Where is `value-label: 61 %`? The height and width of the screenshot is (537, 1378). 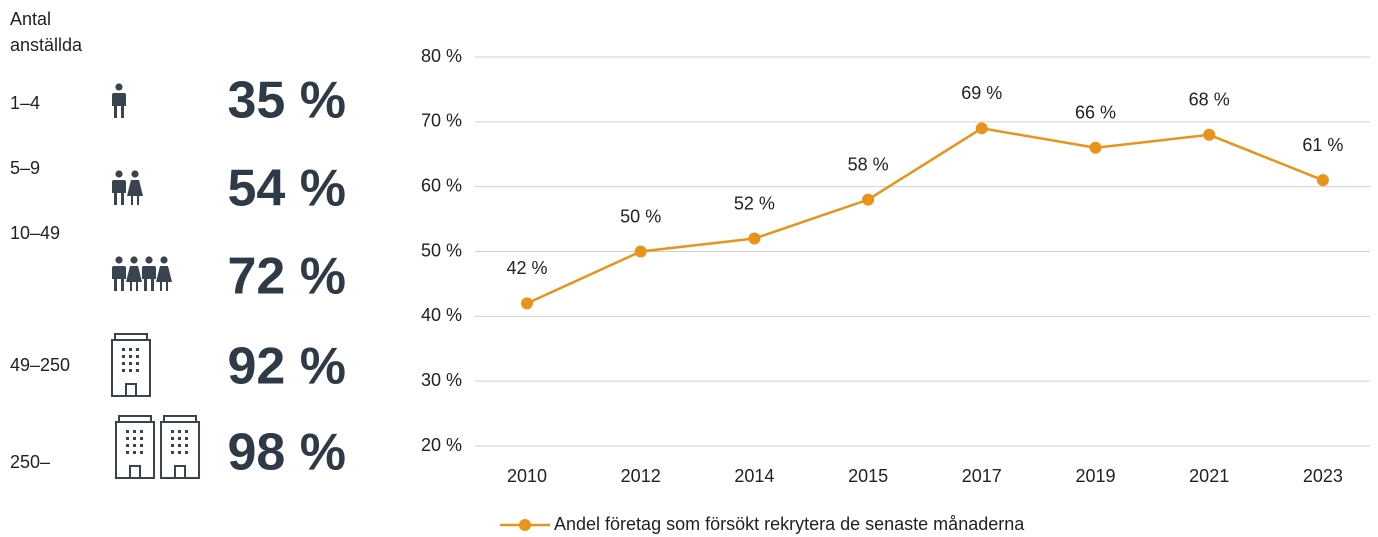
value-label: 61 % is located at coordinates (1322, 145).